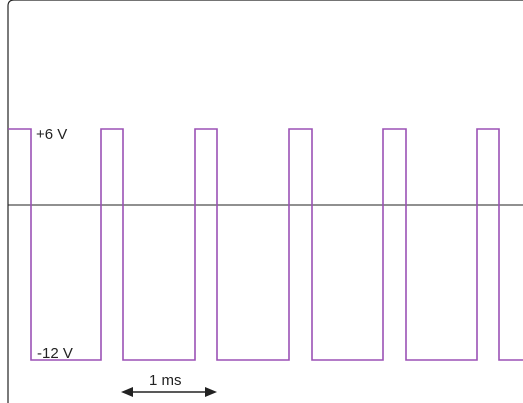  Describe the element at coordinates (51, 134) in the screenshot. I see `label-high-voltage: +6 V` at that location.